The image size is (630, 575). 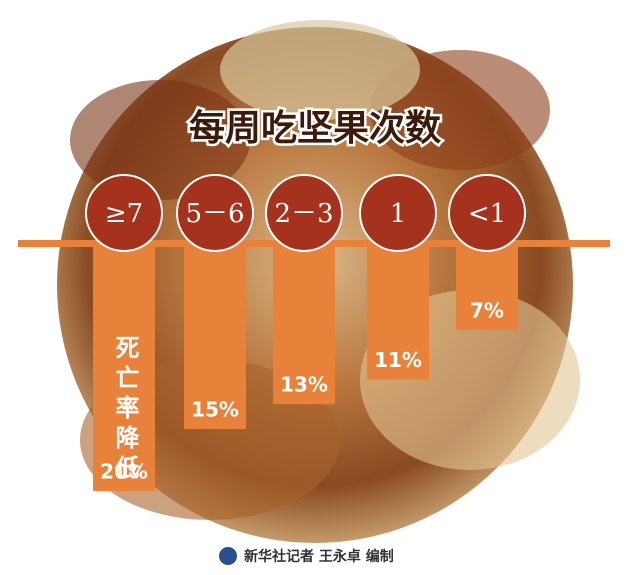 I want to click on badges: ≥7 5－6 2－3 1 <1, so click(x=305, y=213).